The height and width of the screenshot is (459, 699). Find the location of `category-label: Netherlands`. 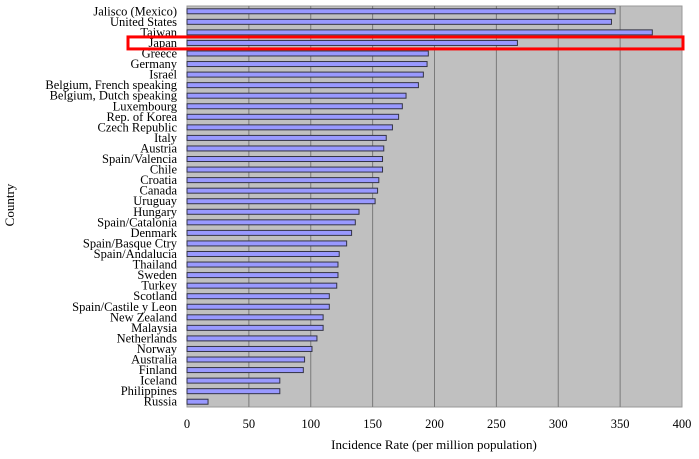

category-label: Netherlands is located at coordinates (147, 338).